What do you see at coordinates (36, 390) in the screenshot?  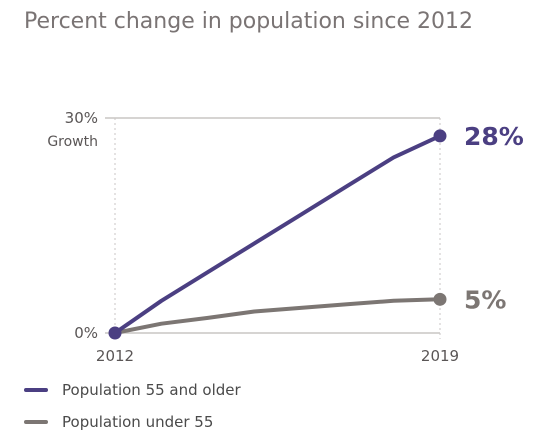 I see `legend-swatch-55-older` at bounding box center [36, 390].